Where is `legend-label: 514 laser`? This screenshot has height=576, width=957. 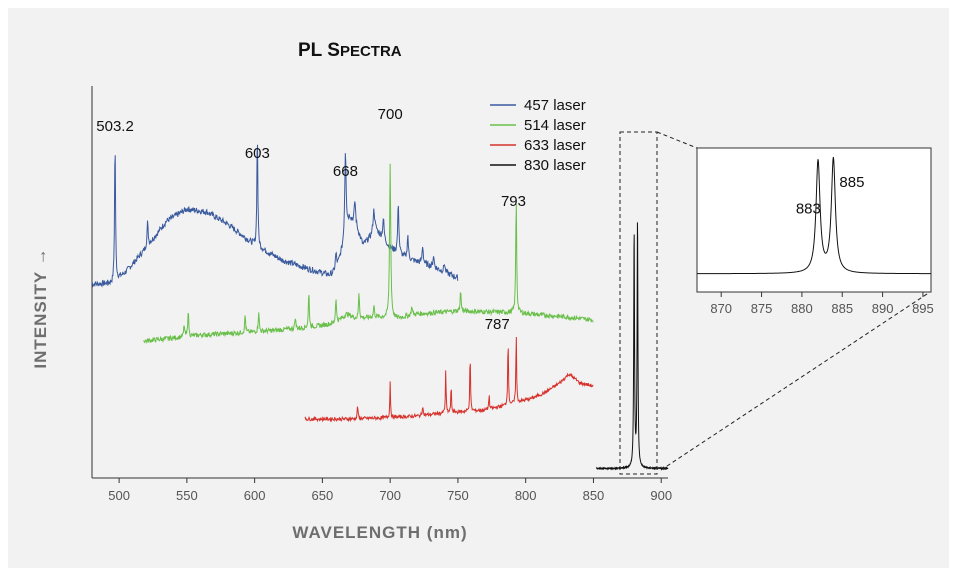
legend-label: 514 laser is located at coordinates (555, 125).